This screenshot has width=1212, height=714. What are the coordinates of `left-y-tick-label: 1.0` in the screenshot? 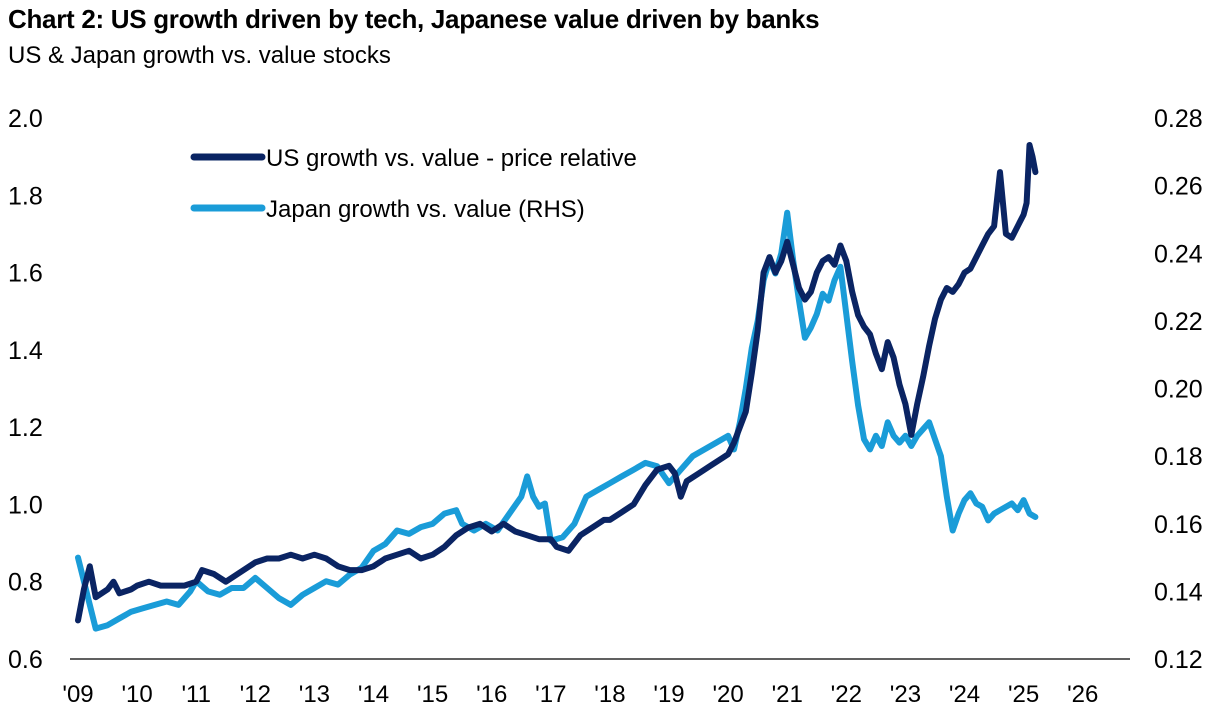 It's located at (25, 505).